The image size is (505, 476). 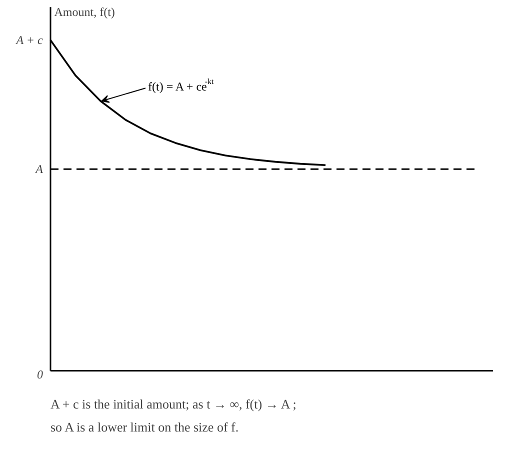 I want to click on y-axis-title: Amount, f(t), so click(x=84, y=12).